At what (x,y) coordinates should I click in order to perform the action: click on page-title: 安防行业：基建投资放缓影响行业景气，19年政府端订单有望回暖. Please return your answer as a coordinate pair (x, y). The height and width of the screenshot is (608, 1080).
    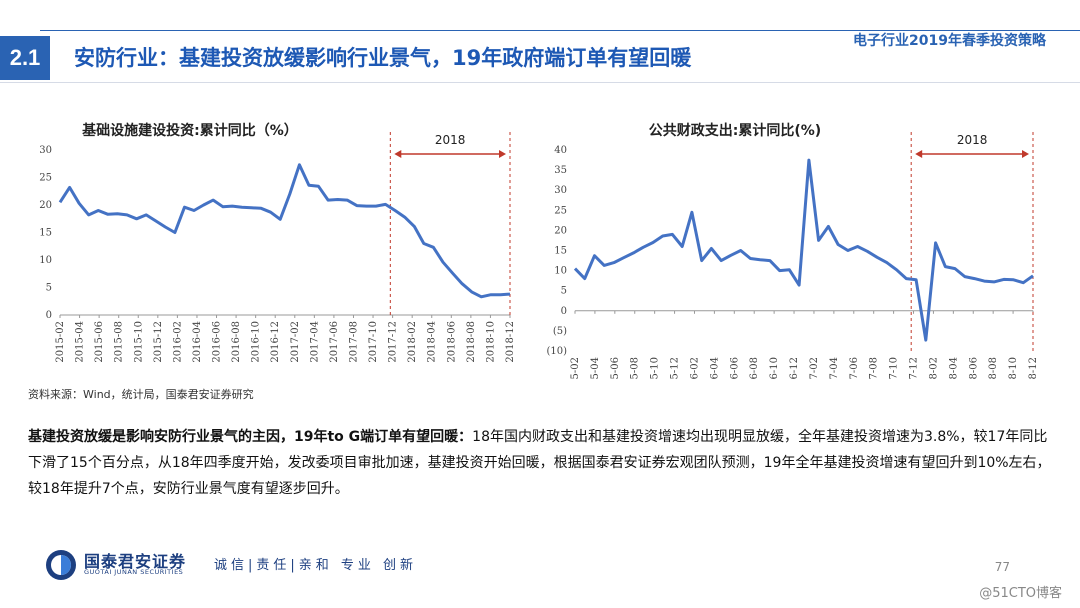
    Looking at the image, I should click on (383, 58).